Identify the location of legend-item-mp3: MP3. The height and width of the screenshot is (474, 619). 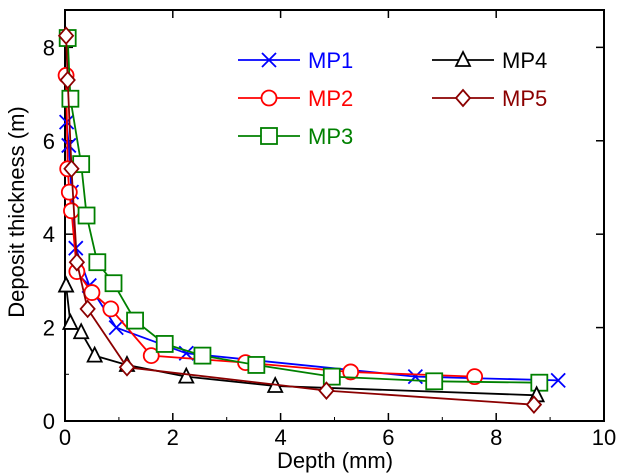
(295, 136).